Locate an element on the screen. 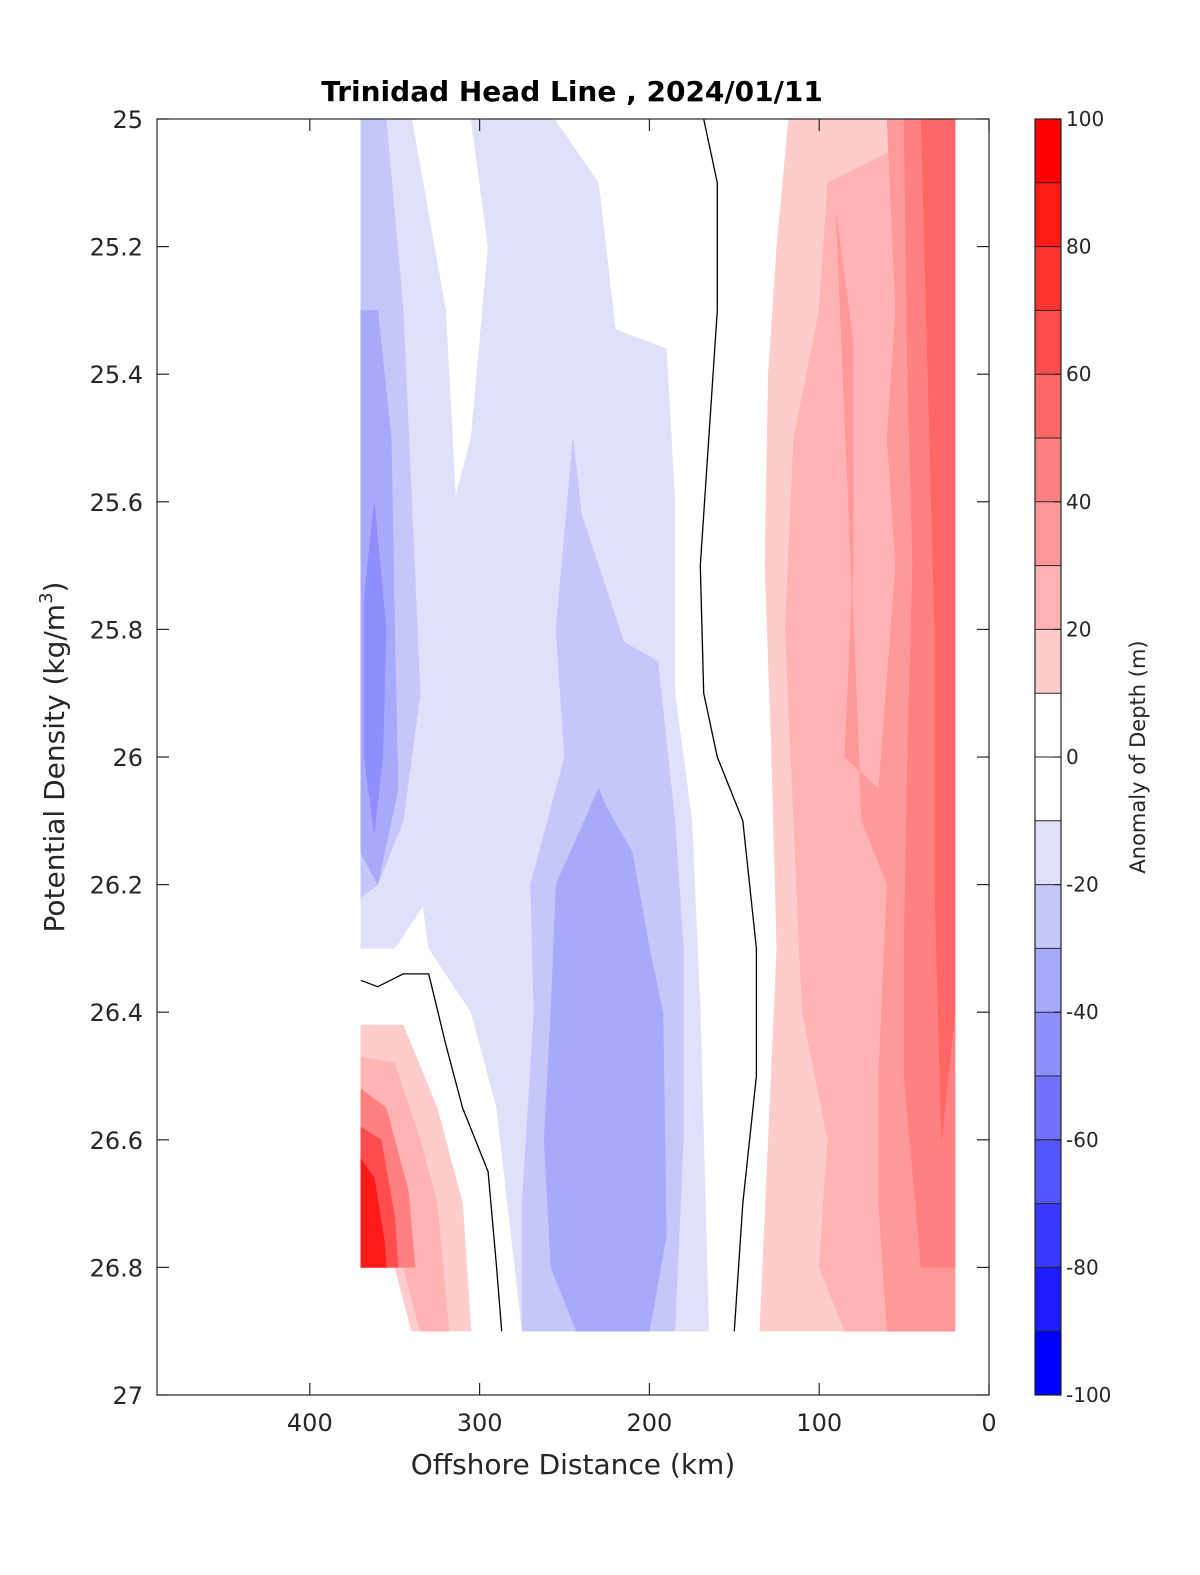 The image size is (1200, 1575). x-tick-label: 100 is located at coordinates (819, 1423).